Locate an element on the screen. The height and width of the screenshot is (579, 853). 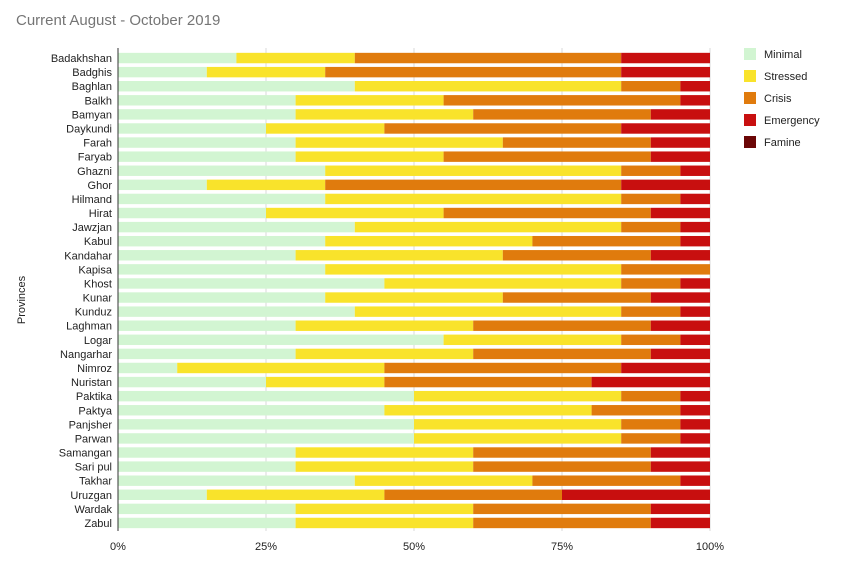
legend-item-emergency: Emergency is located at coordinates (782, 120).